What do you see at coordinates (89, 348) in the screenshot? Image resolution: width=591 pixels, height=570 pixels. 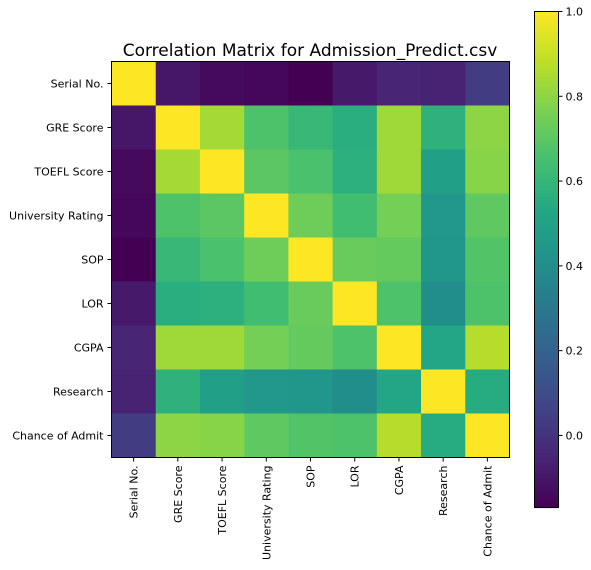 I see `y-tick-label: CGPA` at bounding box center [89, 348].